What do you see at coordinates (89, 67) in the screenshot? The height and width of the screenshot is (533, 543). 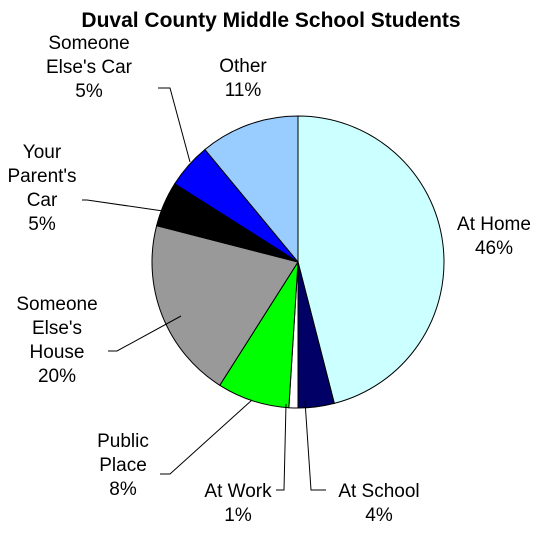 I see `slice-label-someone-else-s-car: Someone Else's Car 5%` at bounding box center [89, 67].